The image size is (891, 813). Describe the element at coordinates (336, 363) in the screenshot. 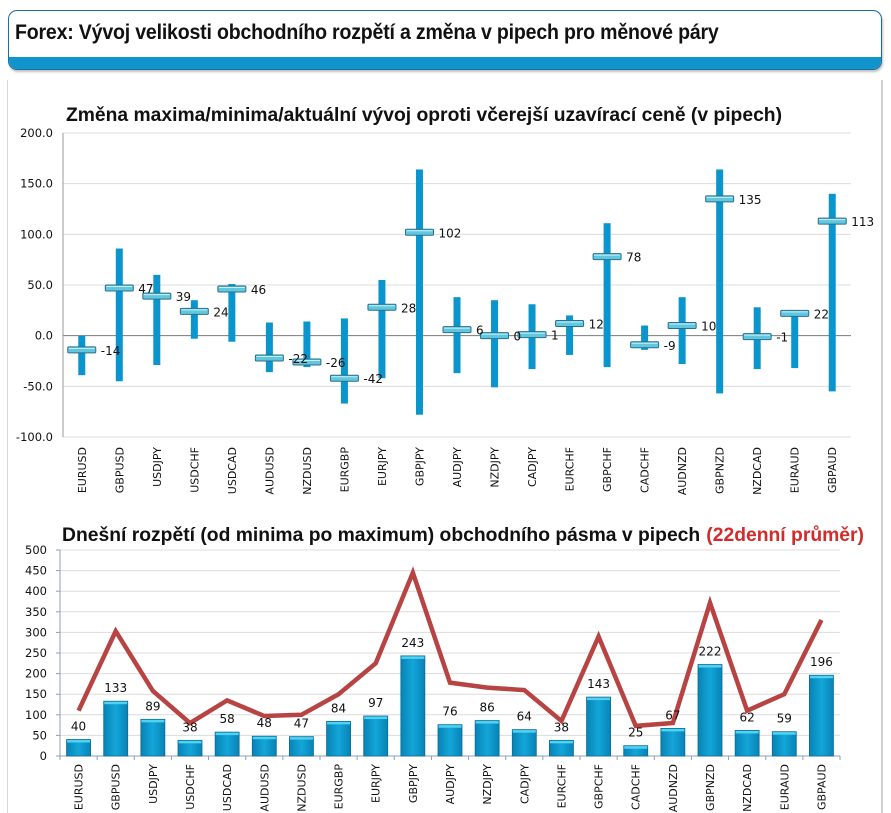

I see `data-label: -26` at that location.